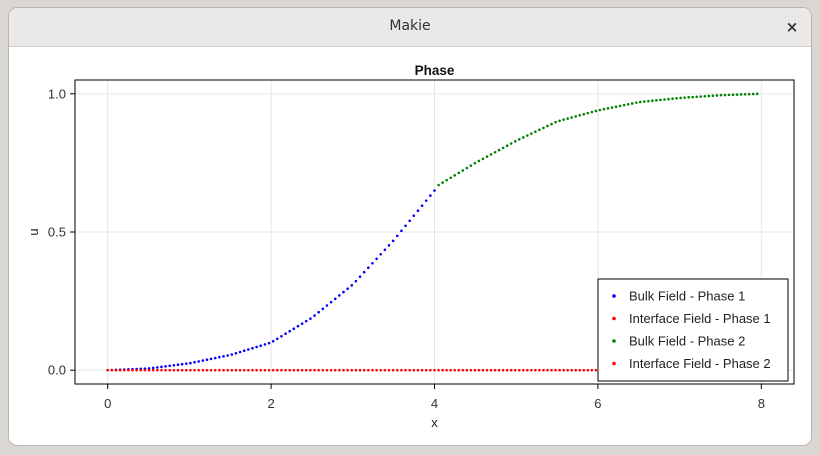 The image size is (820, 455). What do you see at coordinates (761, 403) in the screenshot?
I see `x-tick-label: 8` at bounding box center [761, 403].